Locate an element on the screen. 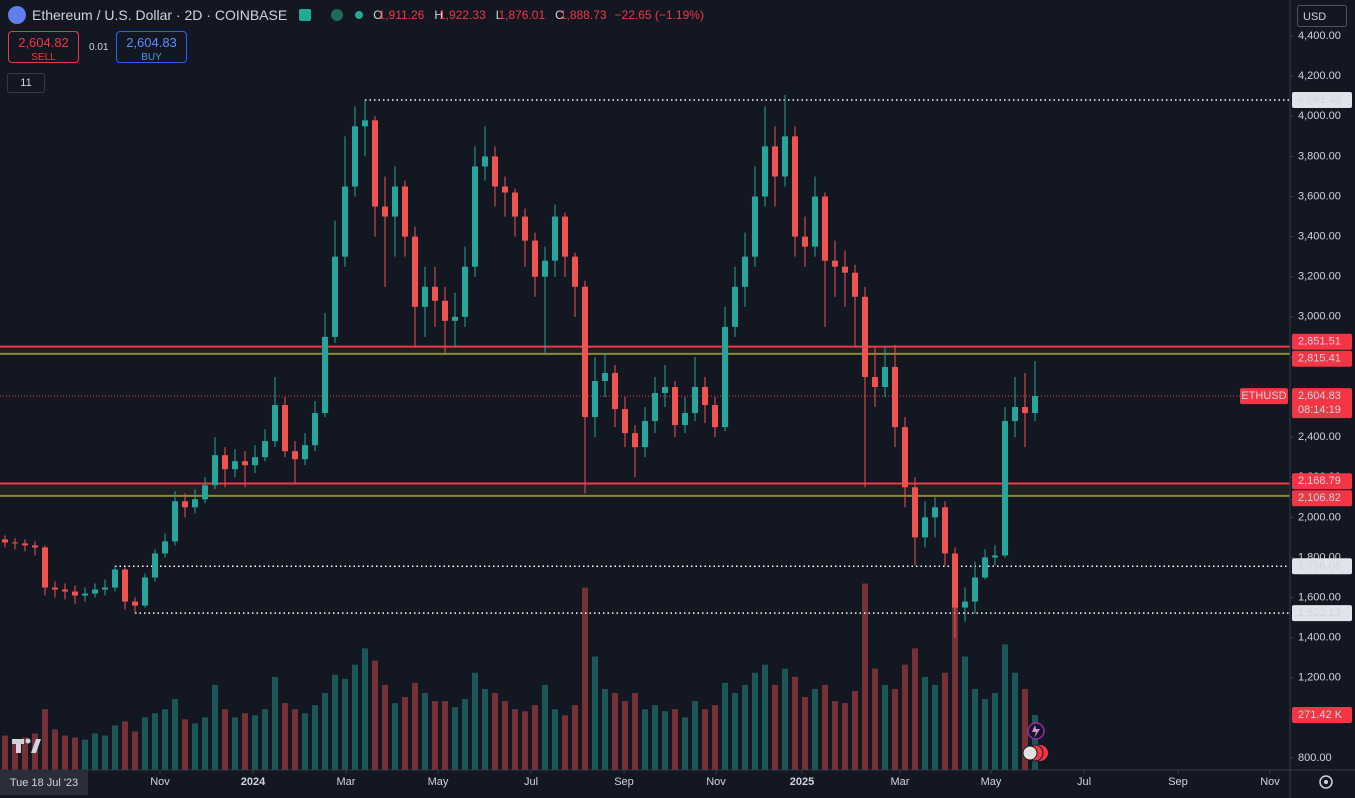 This screenshot has width=1355, height=798. spread: 0.01 is located at coordinates (99, 47).